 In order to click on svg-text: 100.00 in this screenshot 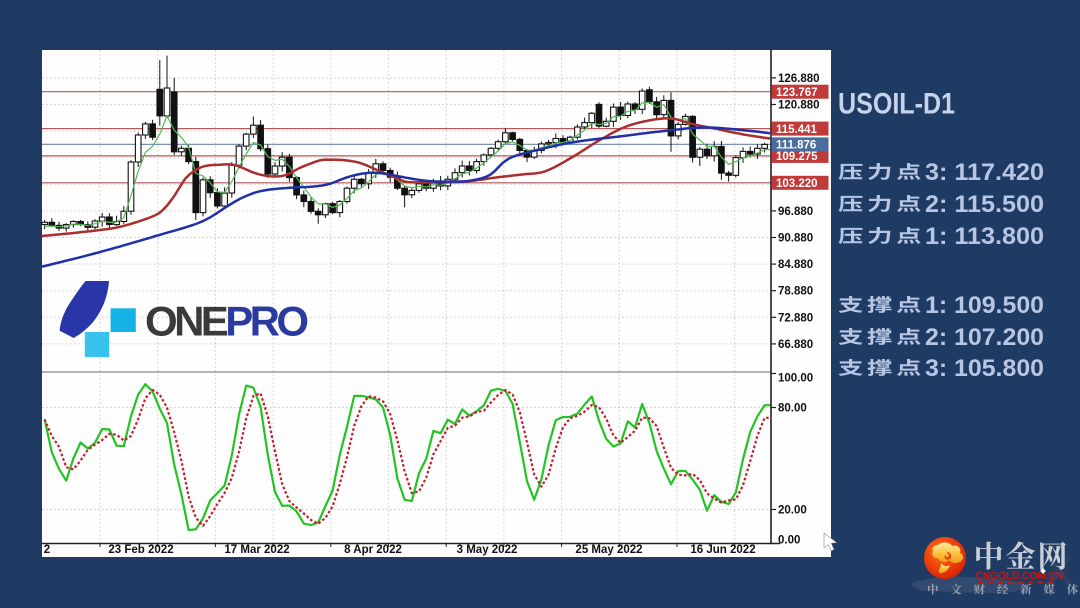, I will do `click(795, 379)`.